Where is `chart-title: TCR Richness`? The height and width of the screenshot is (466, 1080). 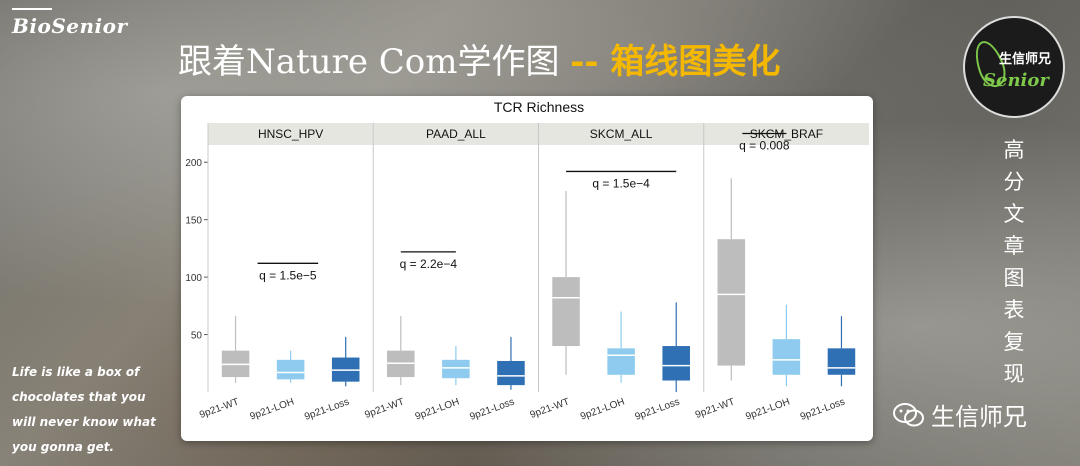 chart-title: TCR Richness is located at coordinates (539, 107).